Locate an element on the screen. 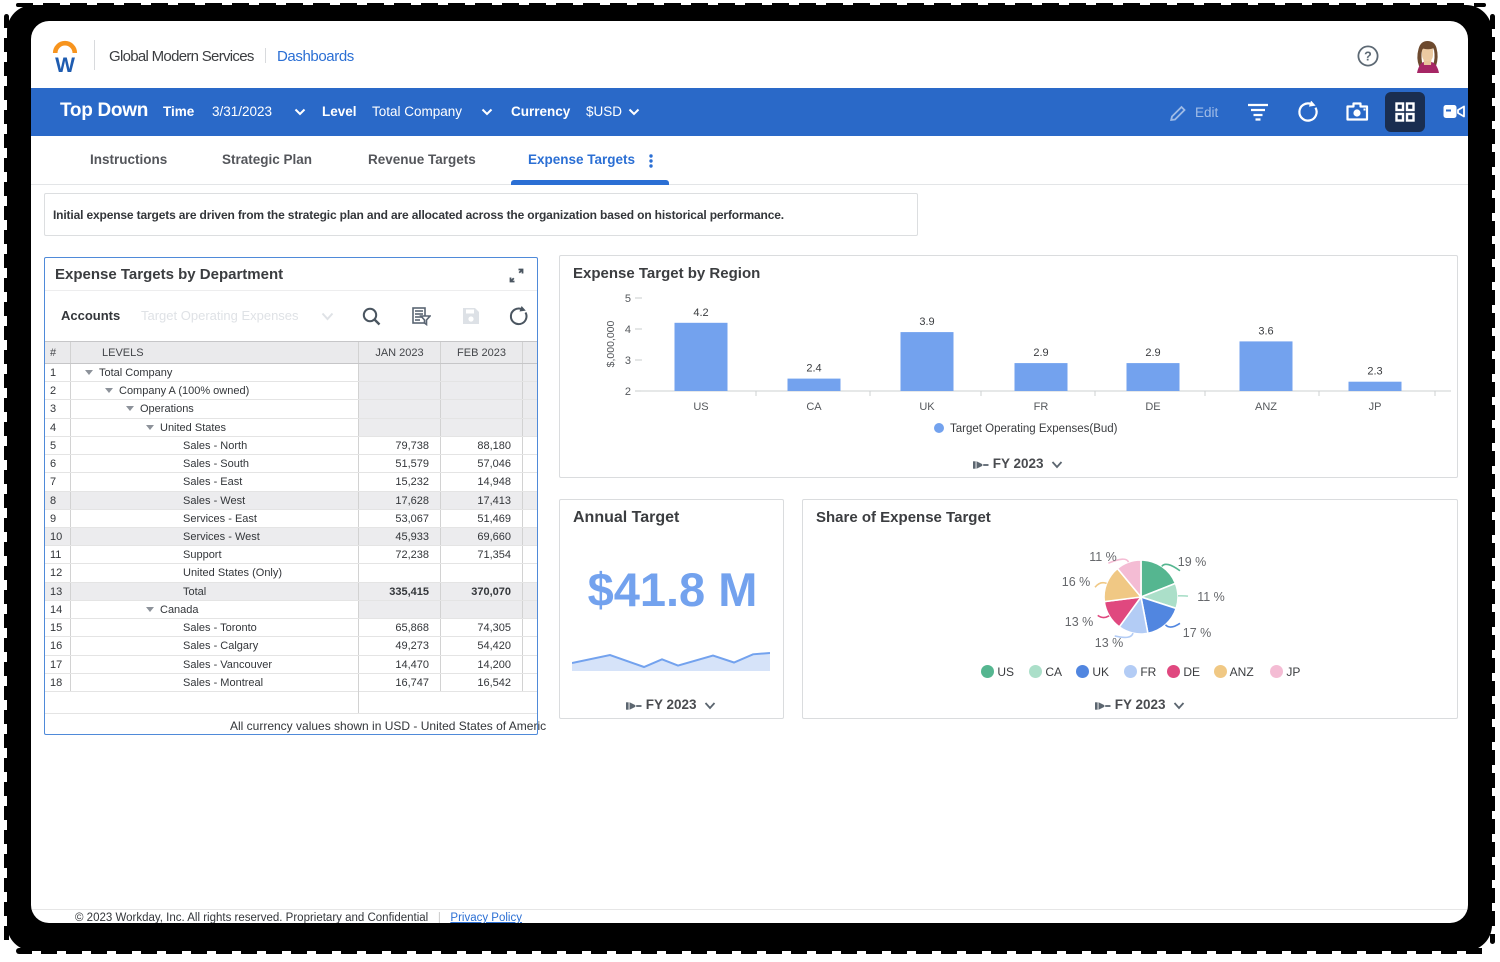 This screenshot has width=1500, height=962. svg-text: 5 is located at coordinates (628, 299).